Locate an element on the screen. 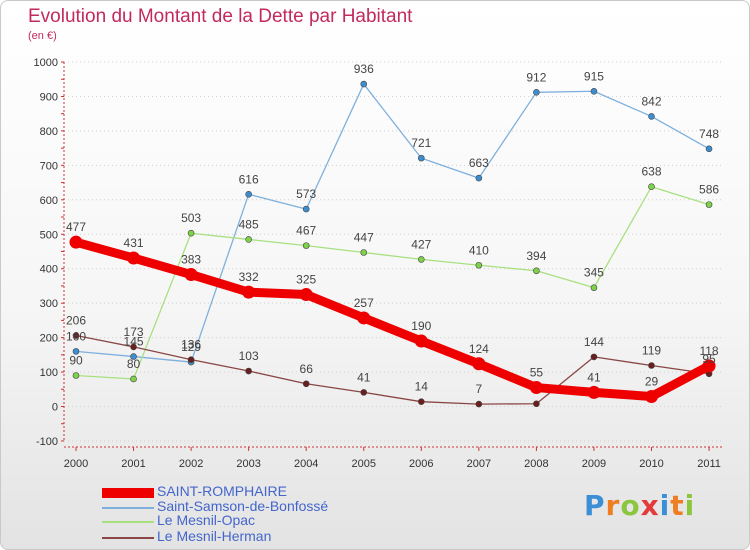 The height and width of the screenshot is (550, 750). legend-label: SAINT-ROMPHAIRE is located at coordinates (222, 491).